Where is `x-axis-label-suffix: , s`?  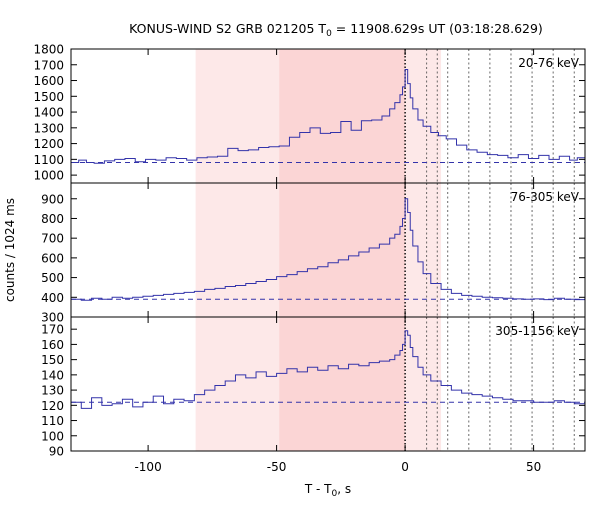 x-axis-label-suffix: , s is located at coordinates (344, 489).